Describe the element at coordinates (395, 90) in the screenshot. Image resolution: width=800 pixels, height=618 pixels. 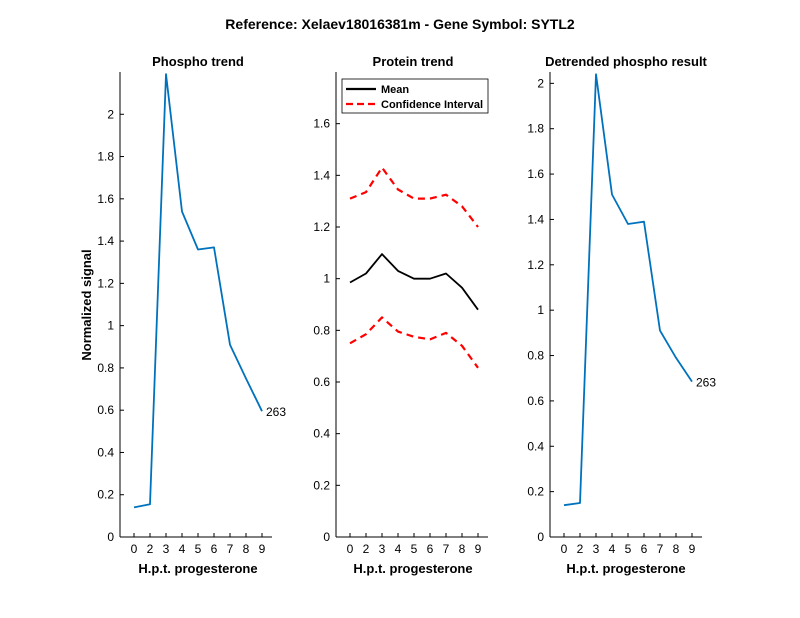
I see `legend-mean-label: Mean` at that location.